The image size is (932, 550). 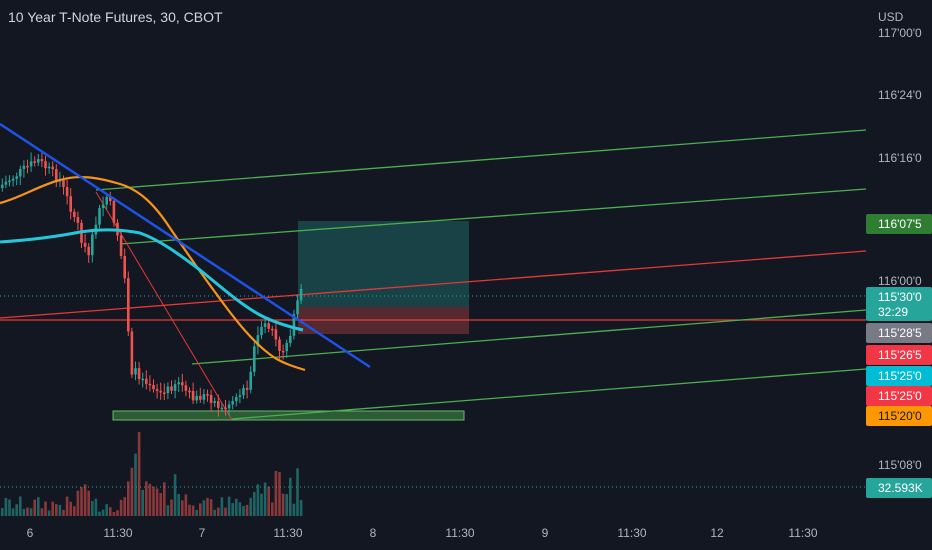 I want to click on price-tick: 117'00'0, so click(x=900, y=33).